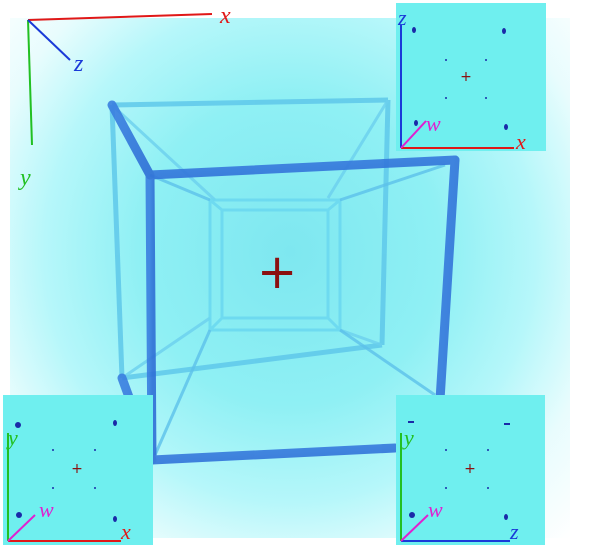 This screenshot has height=545, width=589. What do you see at coordinates (25, 178) in the screenshot?
I see `y-axis-label: y` at bounding box center [25, 178].